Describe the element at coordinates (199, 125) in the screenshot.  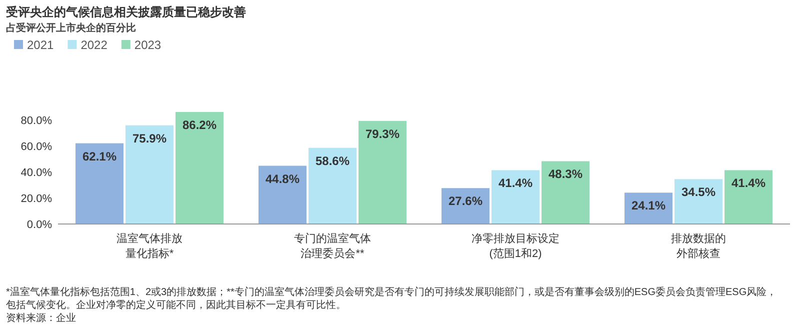
I see `data-label: 86.2%` at that location.